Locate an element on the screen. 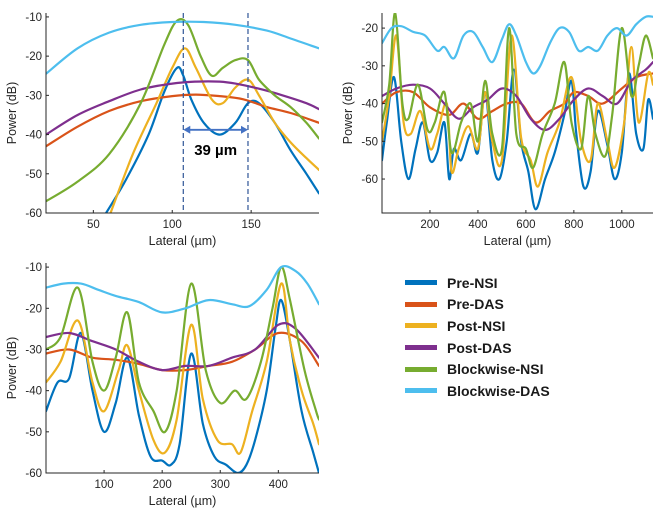  x-tick-label: 150 is located at coordinates (251, 225).